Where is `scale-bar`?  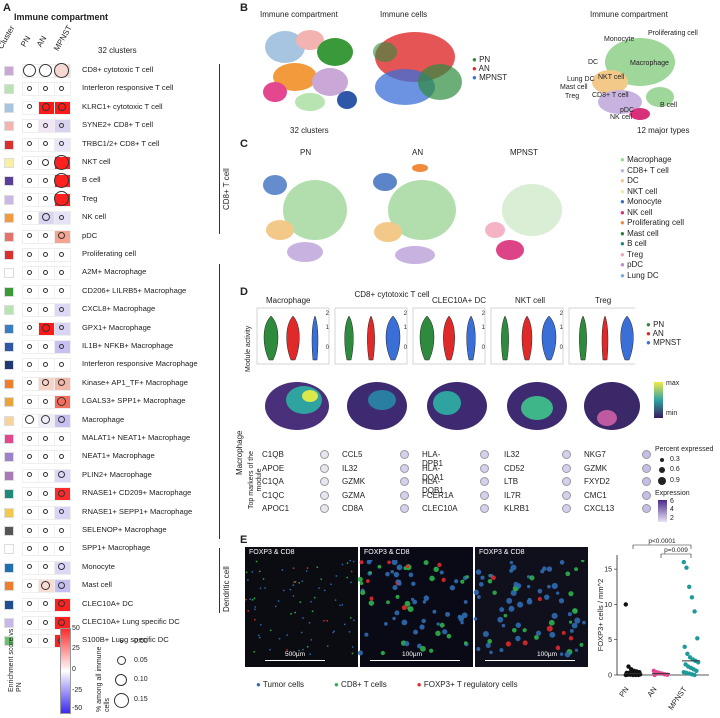
scale-bar is located at coordinates (530, 660).